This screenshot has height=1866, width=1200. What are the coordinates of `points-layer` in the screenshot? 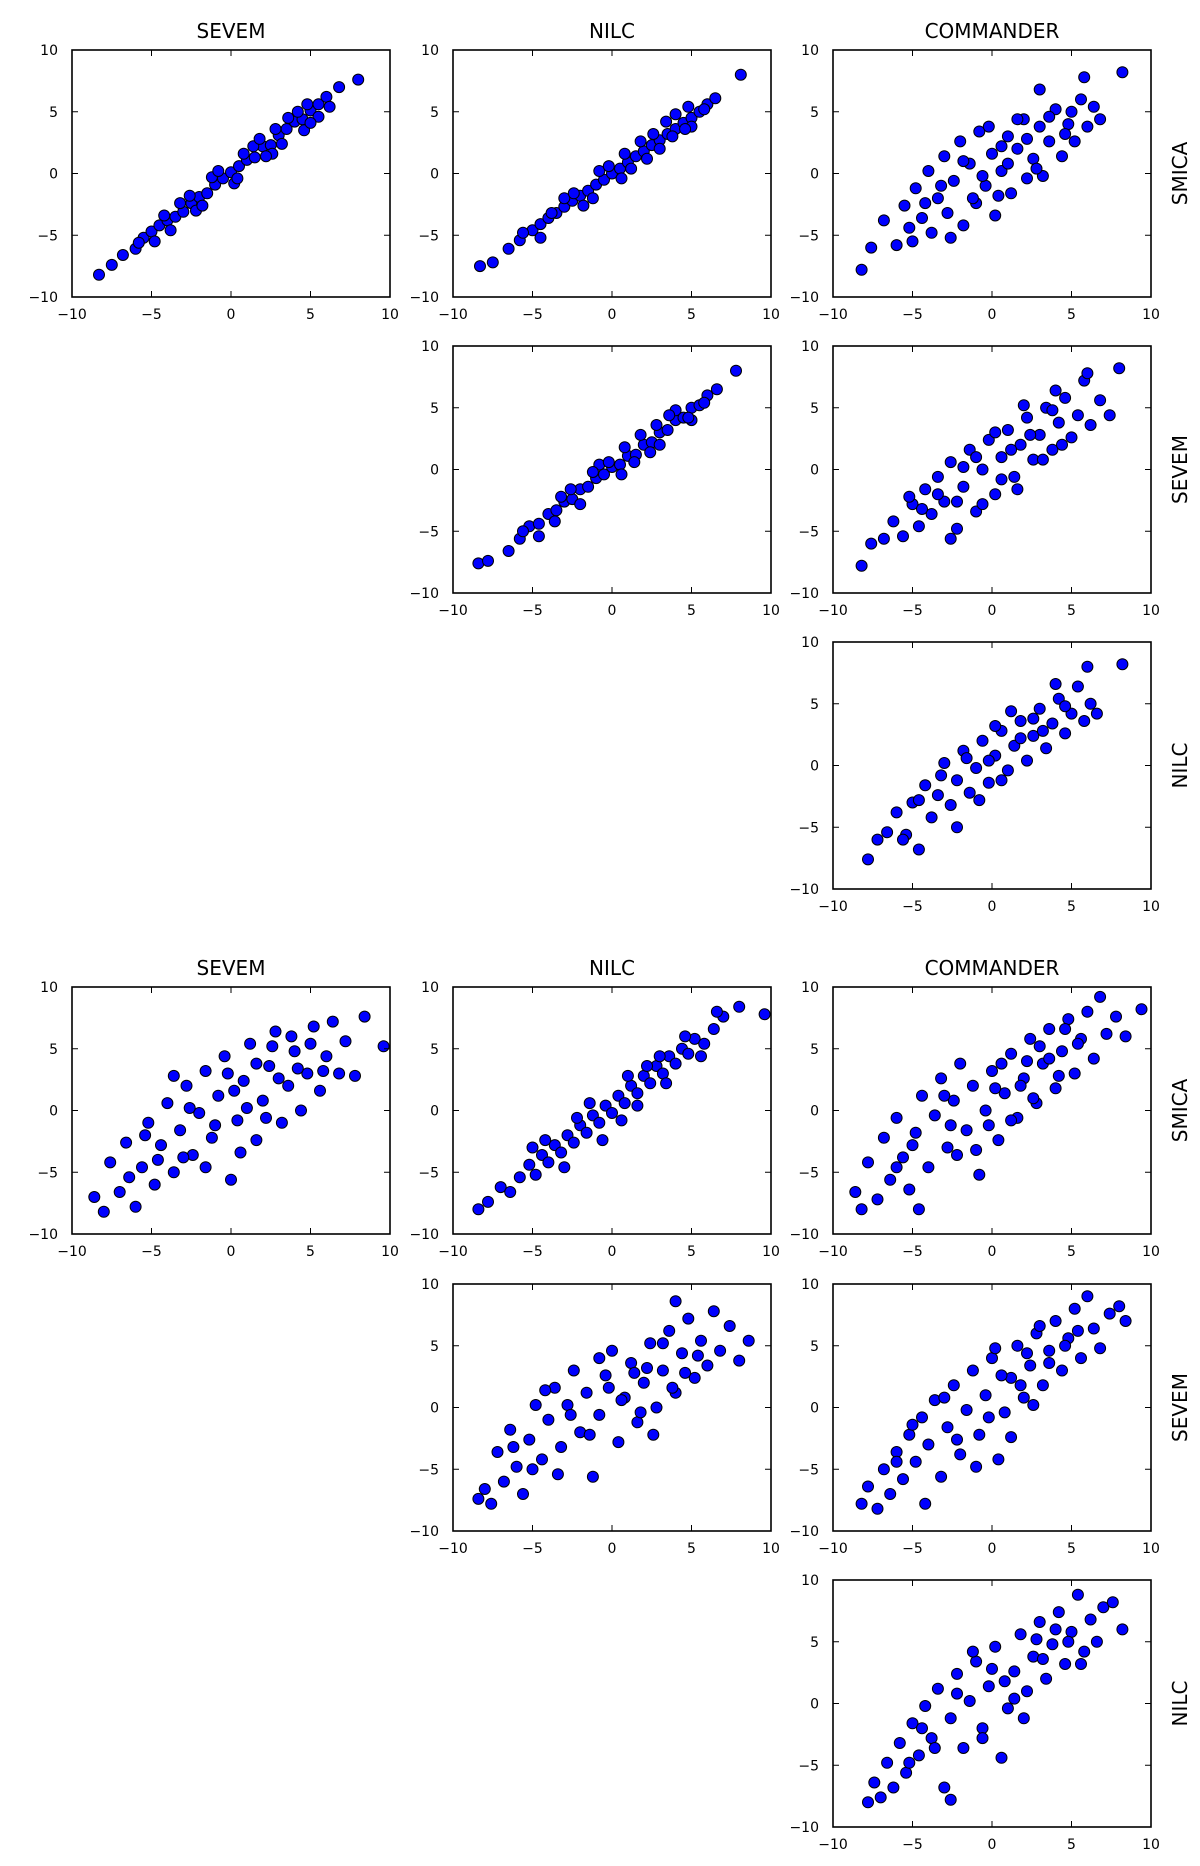 It's located at (607, 467).